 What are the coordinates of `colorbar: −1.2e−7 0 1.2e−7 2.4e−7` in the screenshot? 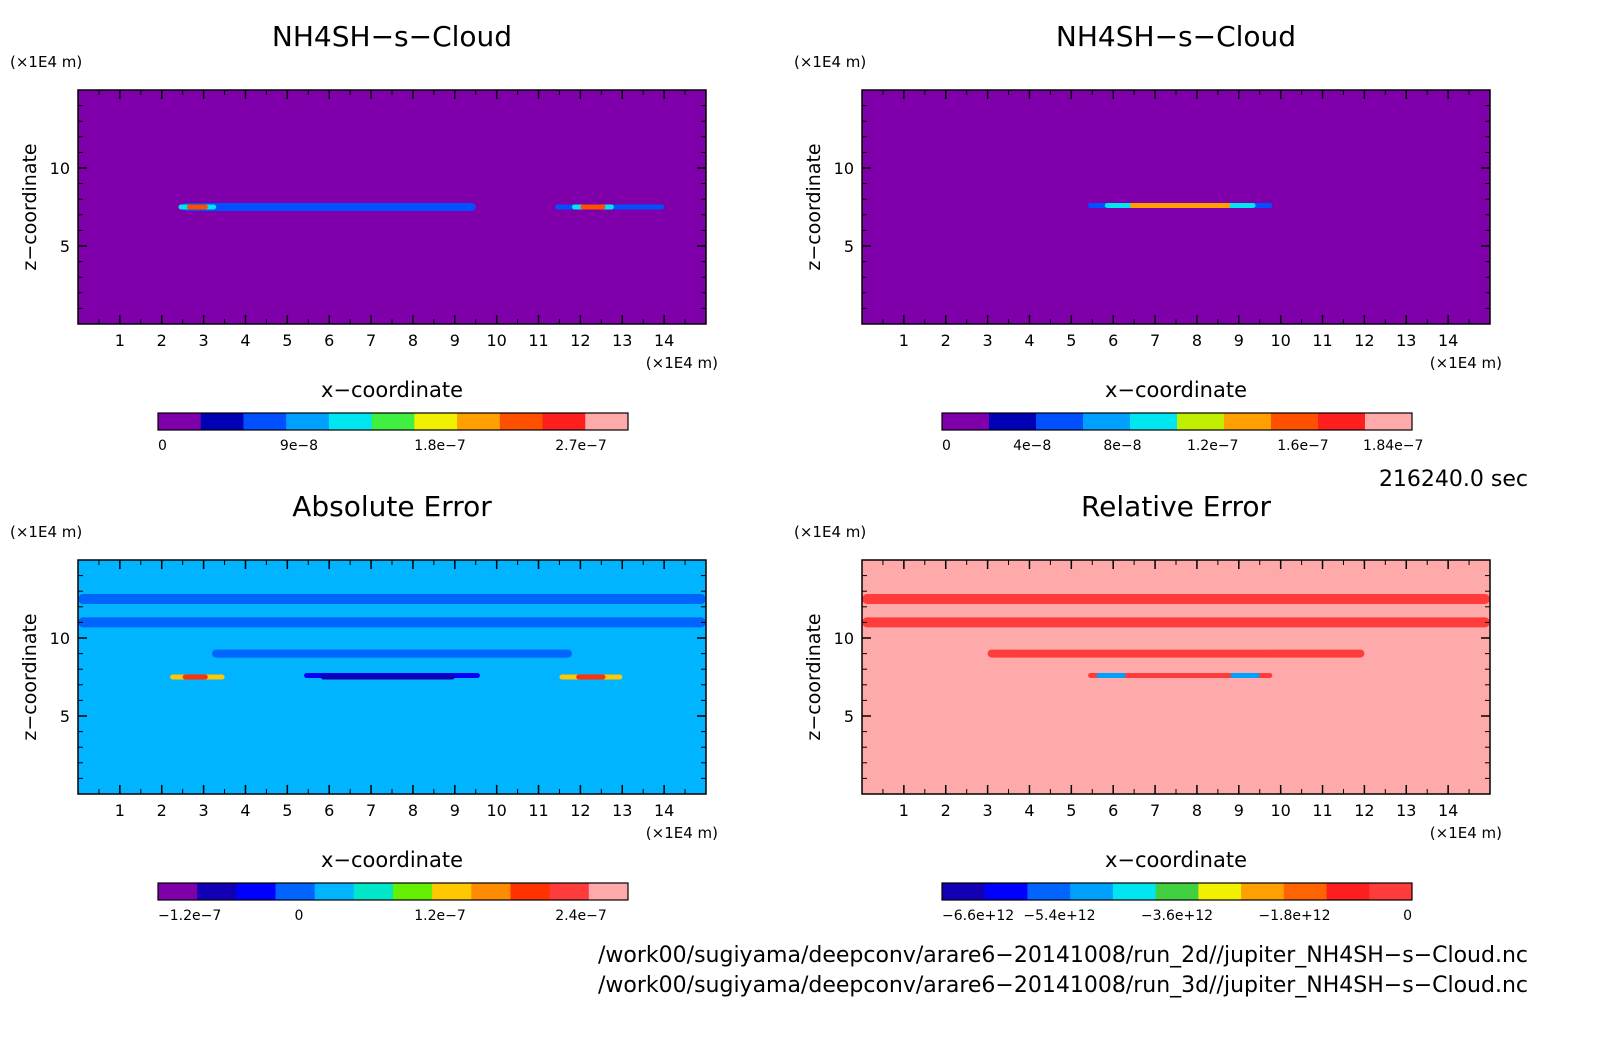 It's located at (393, 903).